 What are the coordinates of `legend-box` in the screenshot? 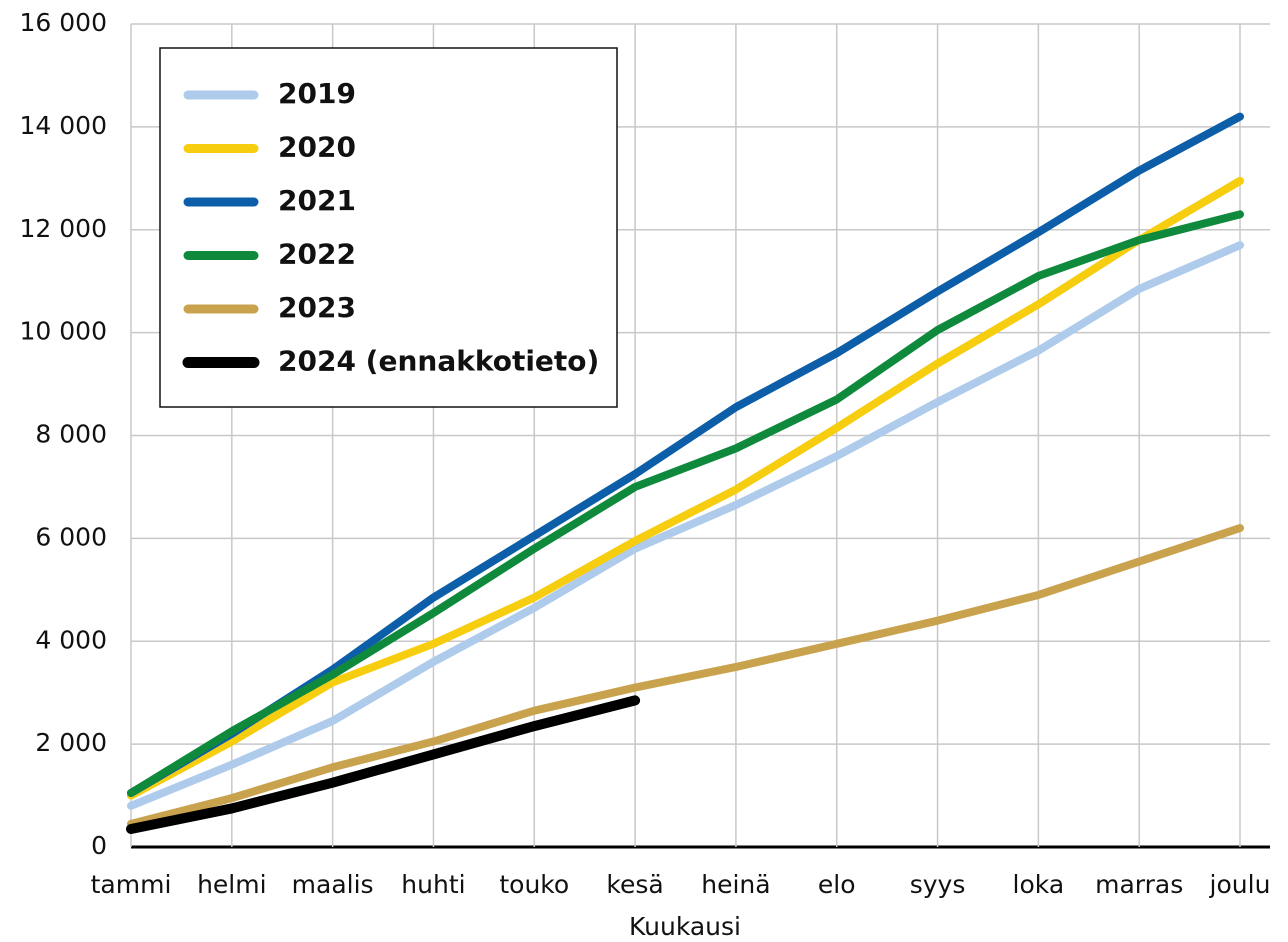 It's located at (388, 227).